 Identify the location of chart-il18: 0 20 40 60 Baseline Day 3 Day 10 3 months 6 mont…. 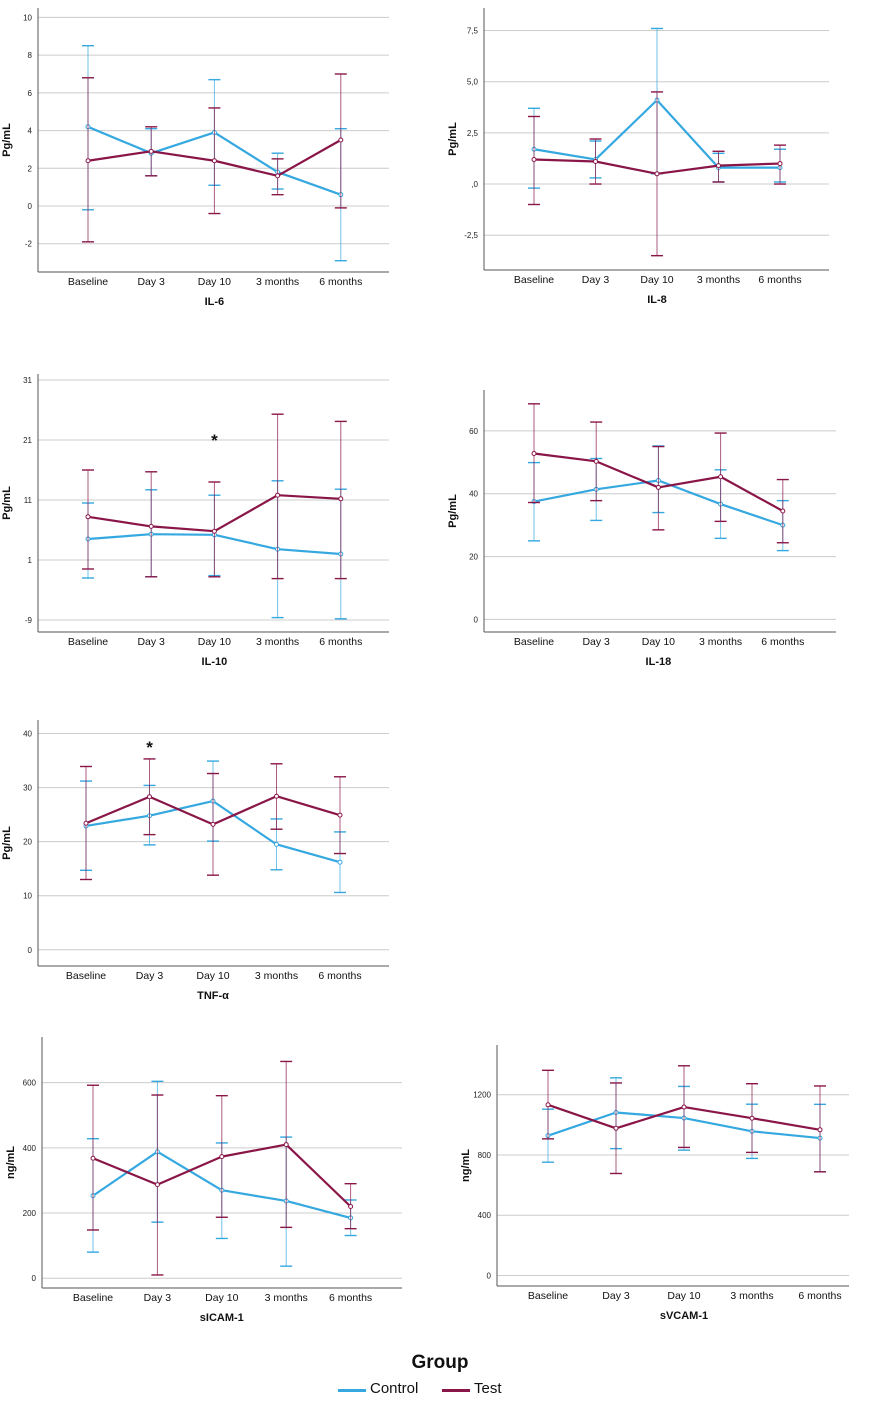
(641, 529).